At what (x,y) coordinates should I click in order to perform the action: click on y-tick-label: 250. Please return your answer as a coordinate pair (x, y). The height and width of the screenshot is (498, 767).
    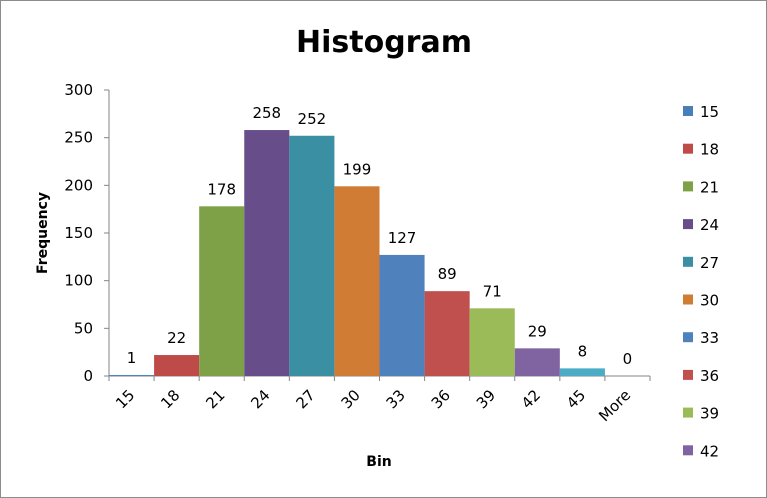
    Looking at the image, I should click on (78, 138).